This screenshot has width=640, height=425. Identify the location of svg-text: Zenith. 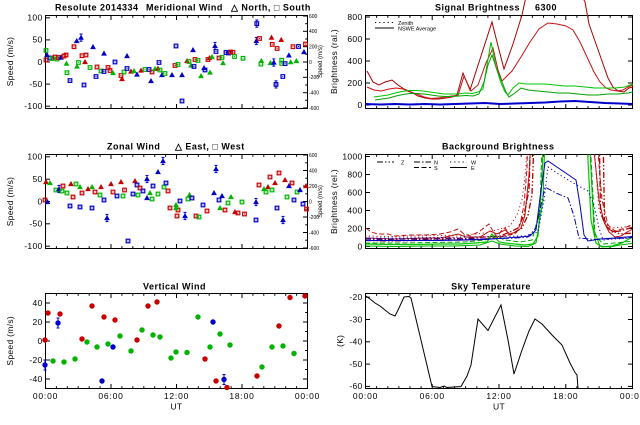
(405, 24).